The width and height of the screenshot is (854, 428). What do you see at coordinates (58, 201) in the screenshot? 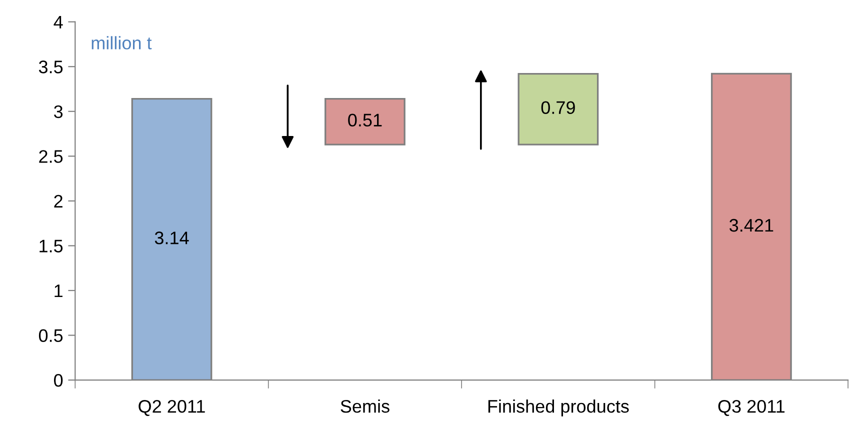
I see `y-tick-label: 2` at bounding box center [58, 201].